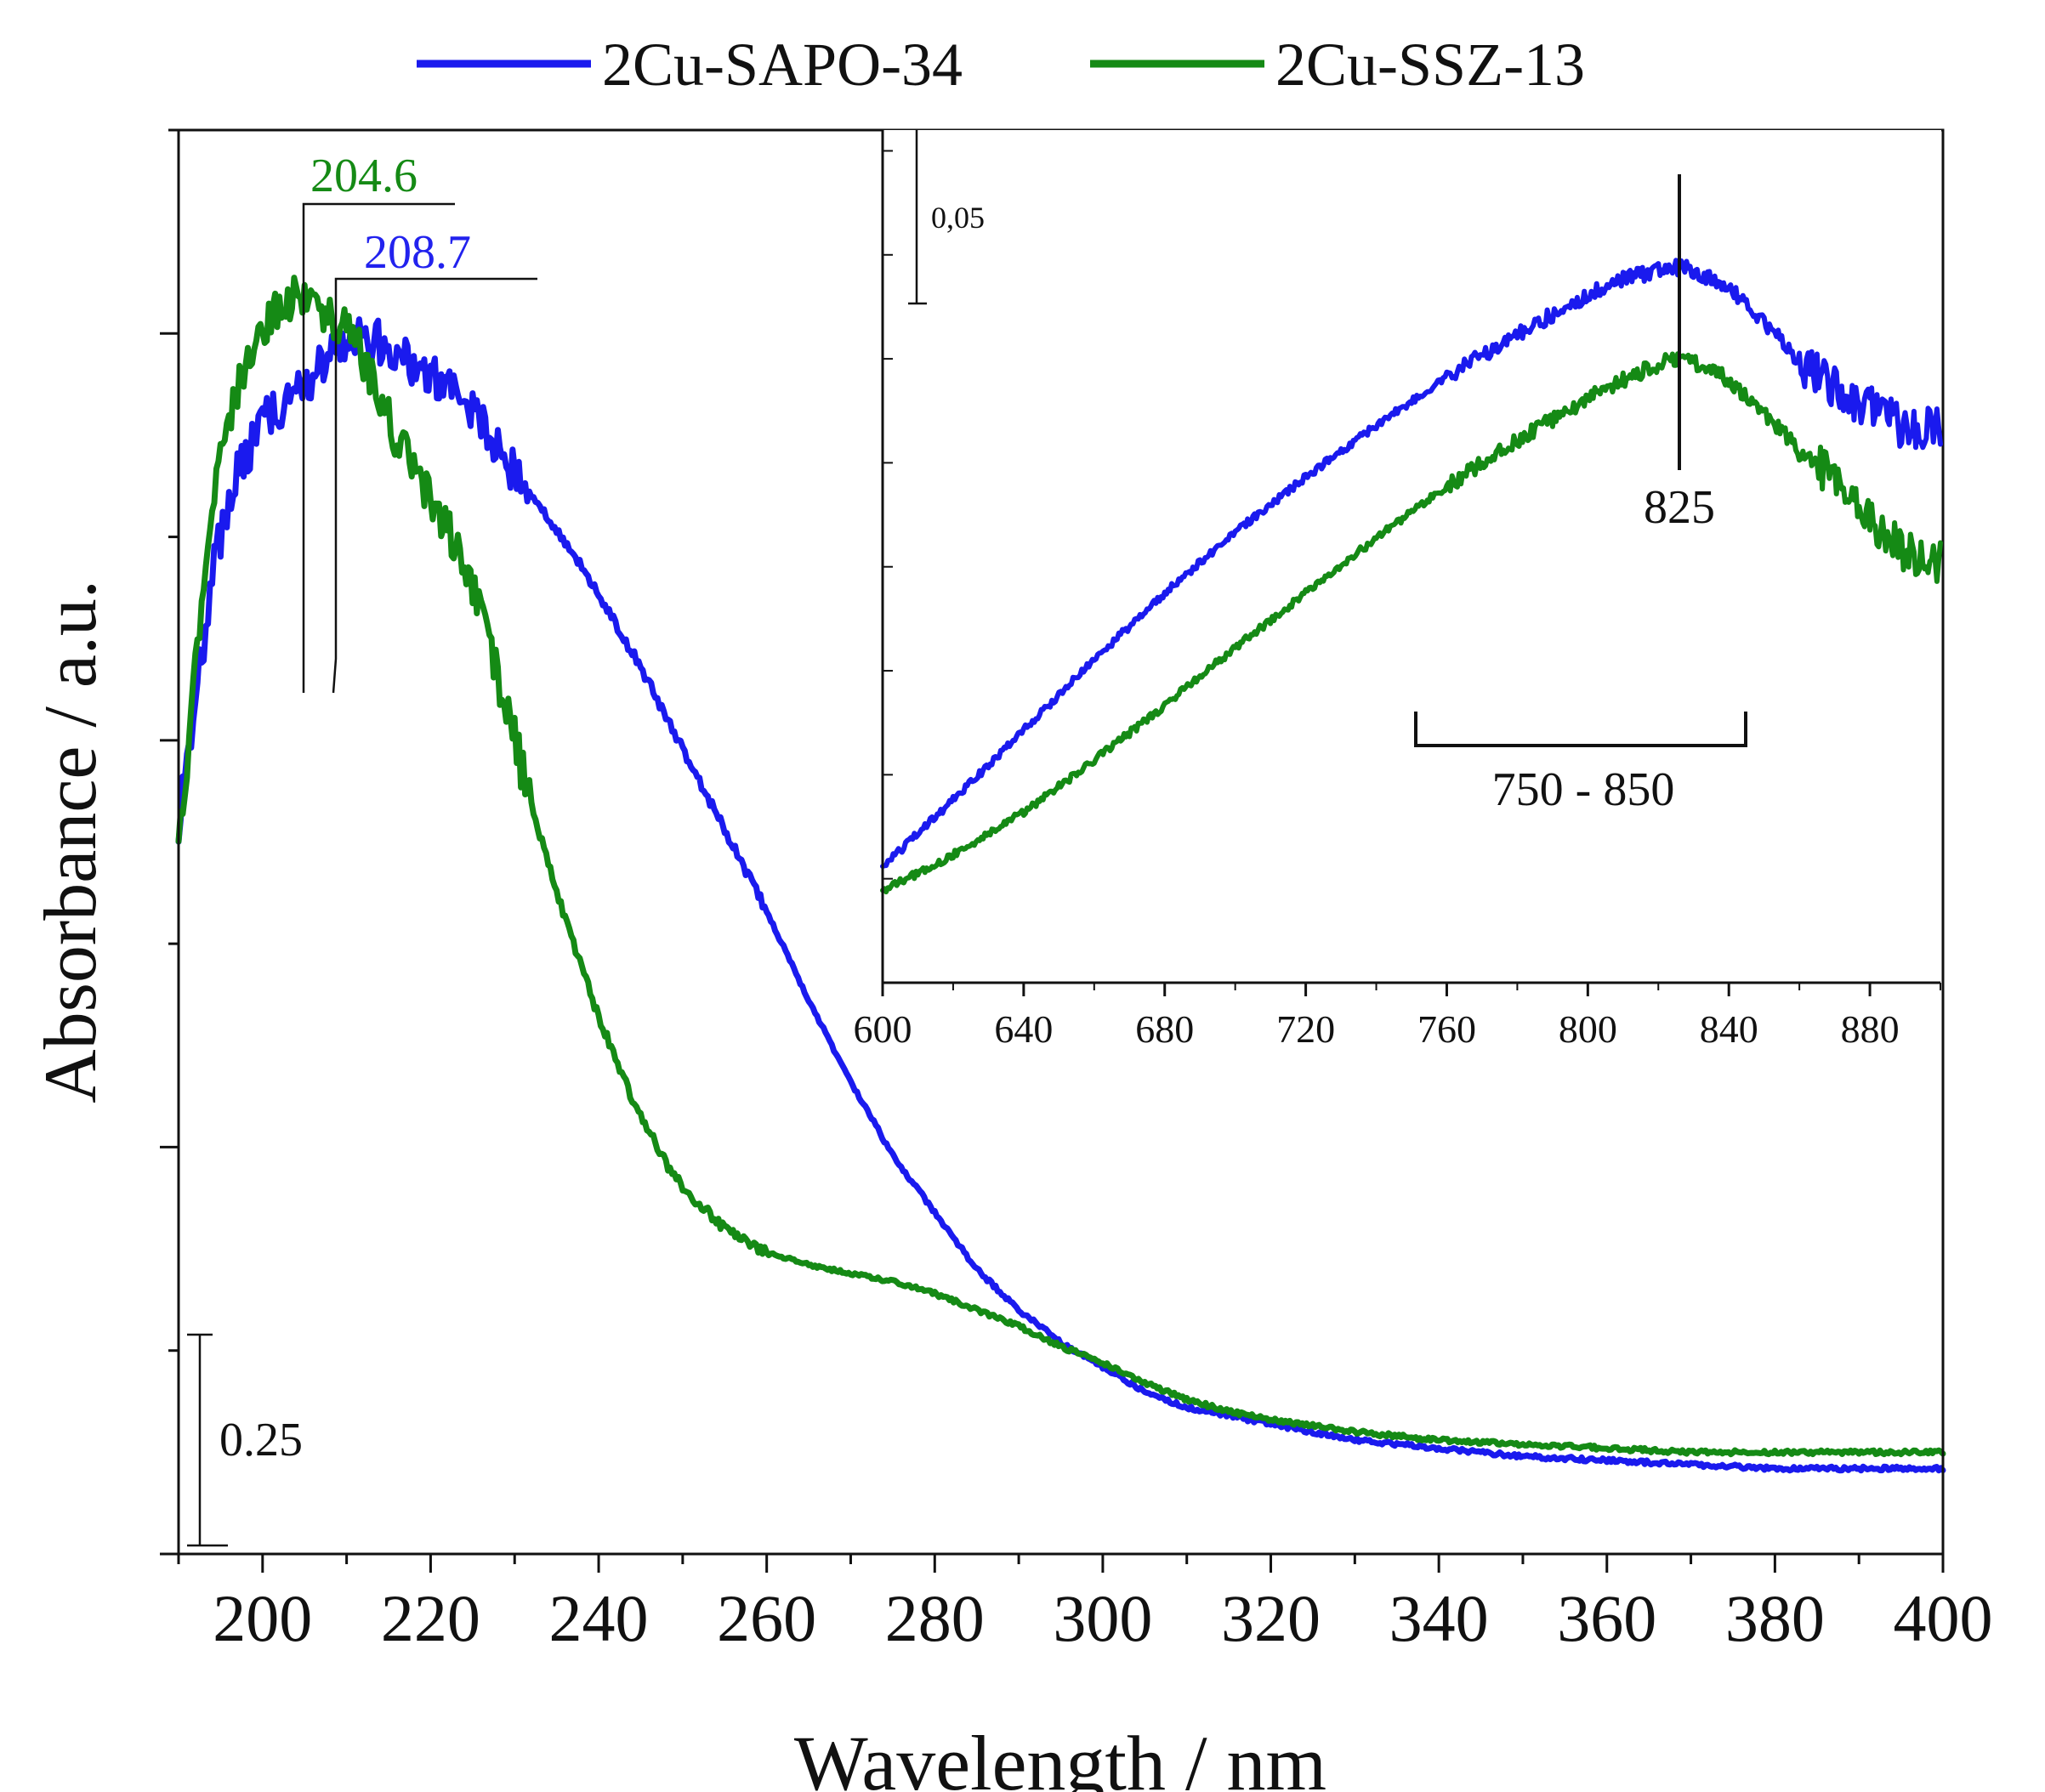 The height and width of the screenshot is (1792, 2045). What do you see at coordinates (1446, 1029) in the screenshot?
I see `inset-x-tick-label: 760` at bounding box center [1446, 1029].